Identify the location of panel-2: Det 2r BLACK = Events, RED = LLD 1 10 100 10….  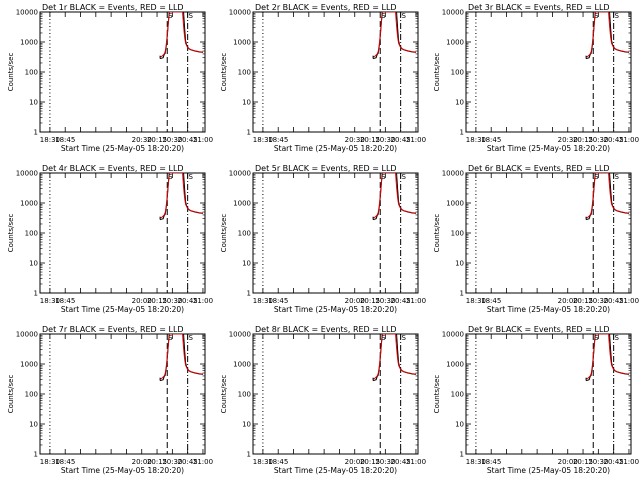
(323, 78).